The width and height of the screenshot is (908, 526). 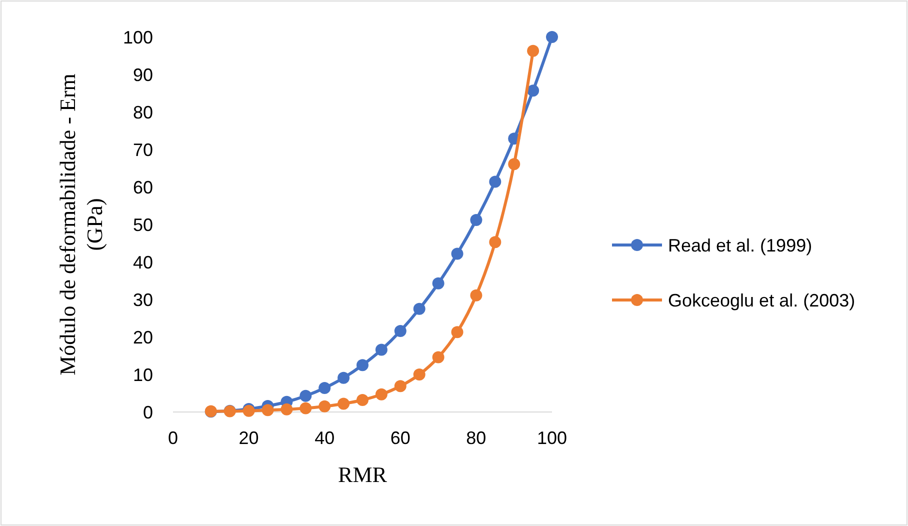 I want to click on x-tick-label: 100, so click(x=552, y=438).